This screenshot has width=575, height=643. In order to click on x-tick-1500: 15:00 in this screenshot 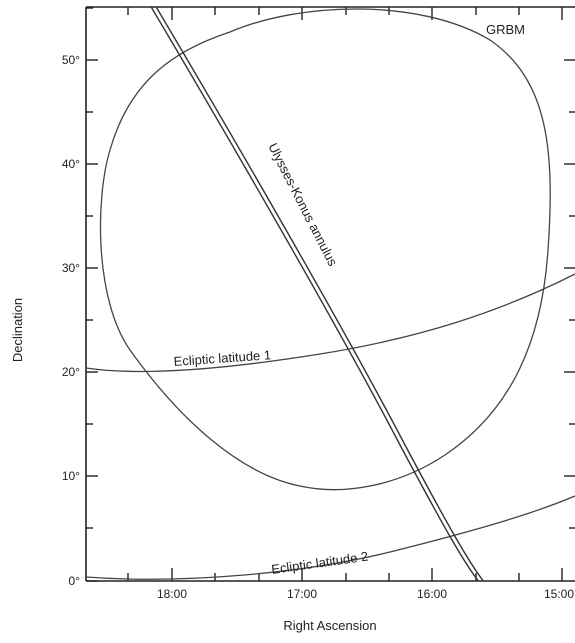, I will do `click(559, 594)`.